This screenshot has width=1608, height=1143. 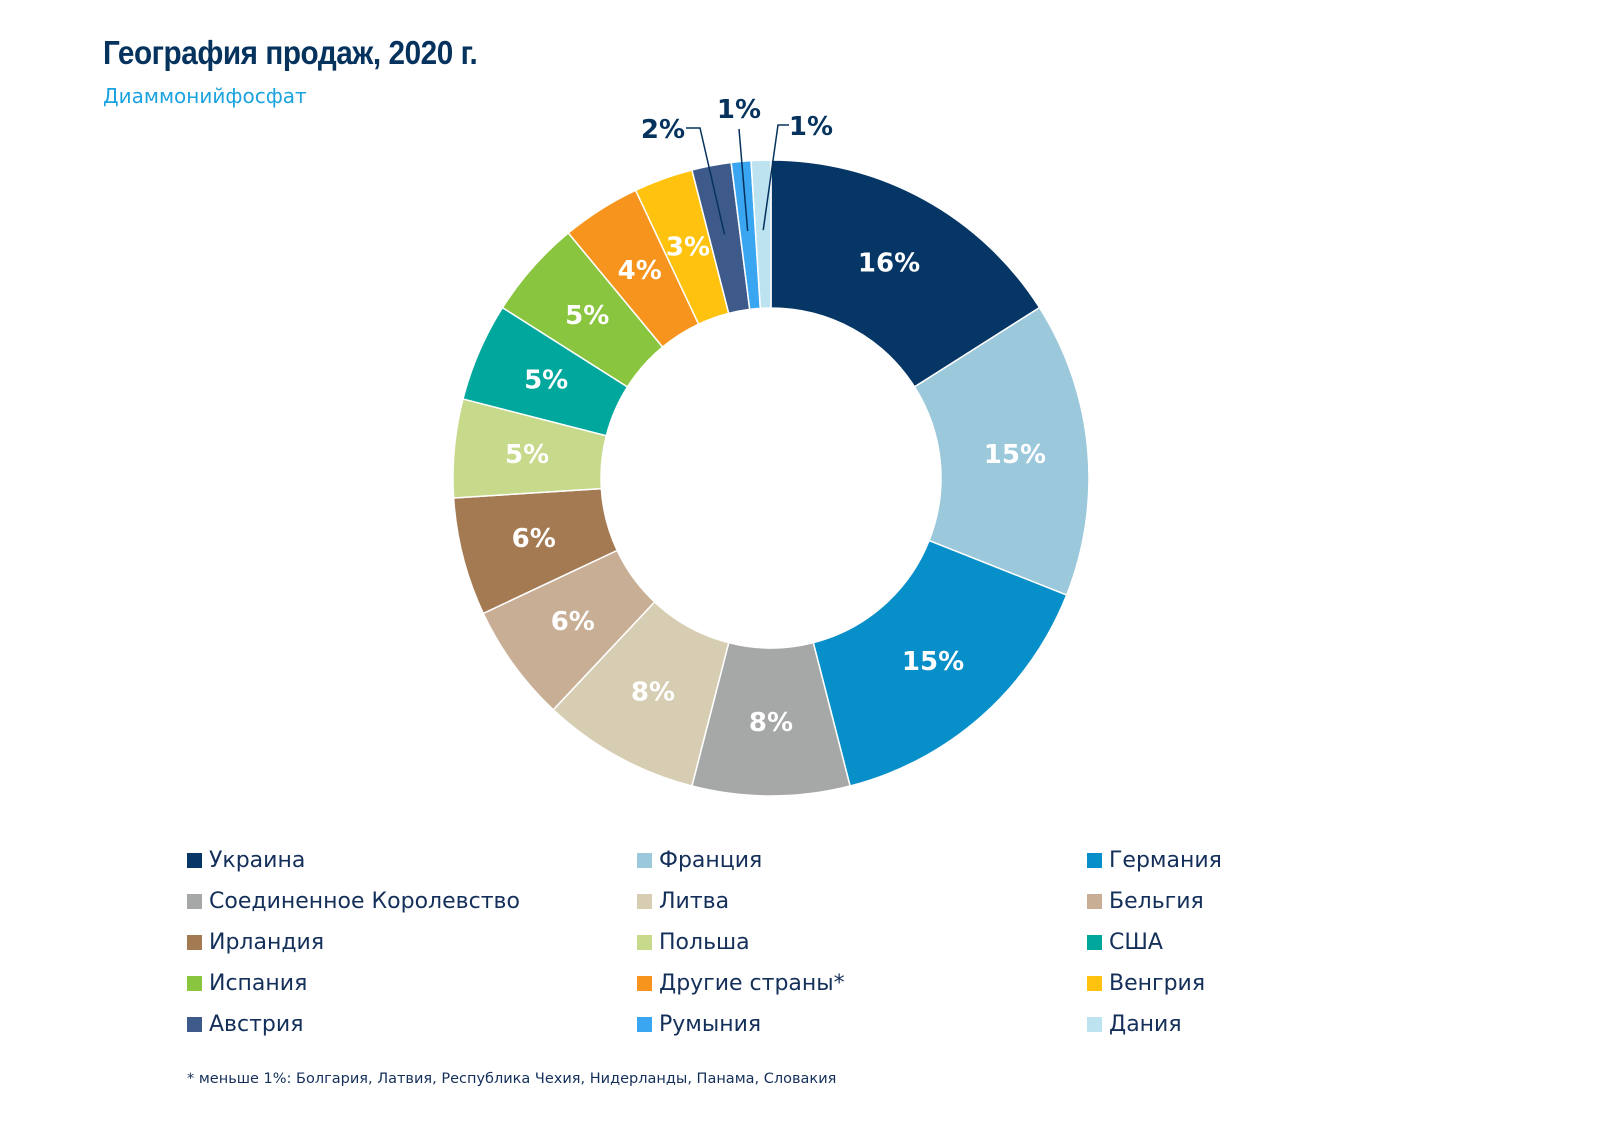 What do you see at coordinates (258, 983) in the screenshot?
I see `legend-label: Испания` at bounding box center [258, 983].